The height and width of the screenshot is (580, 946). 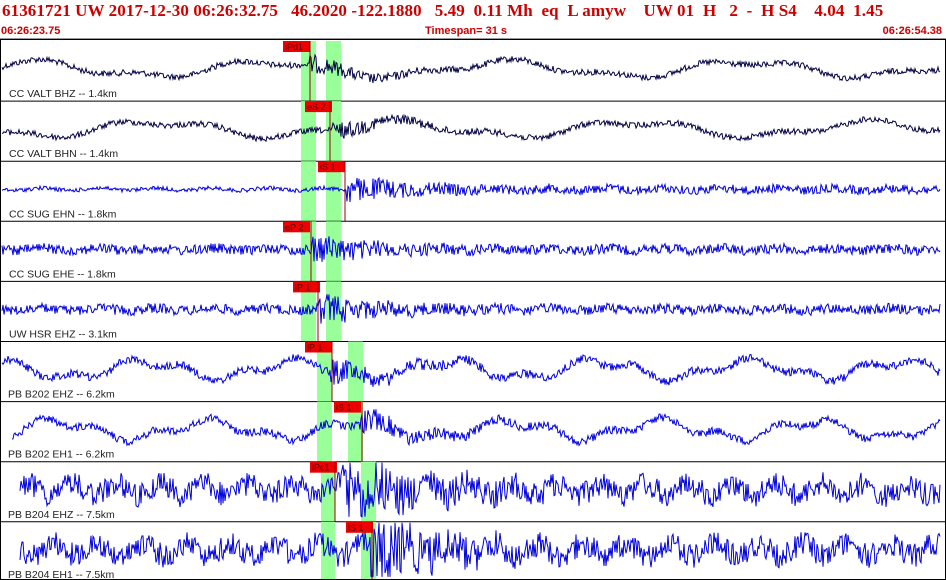 I want to click on pick-label: iPd1, so click(x=294, y=47).